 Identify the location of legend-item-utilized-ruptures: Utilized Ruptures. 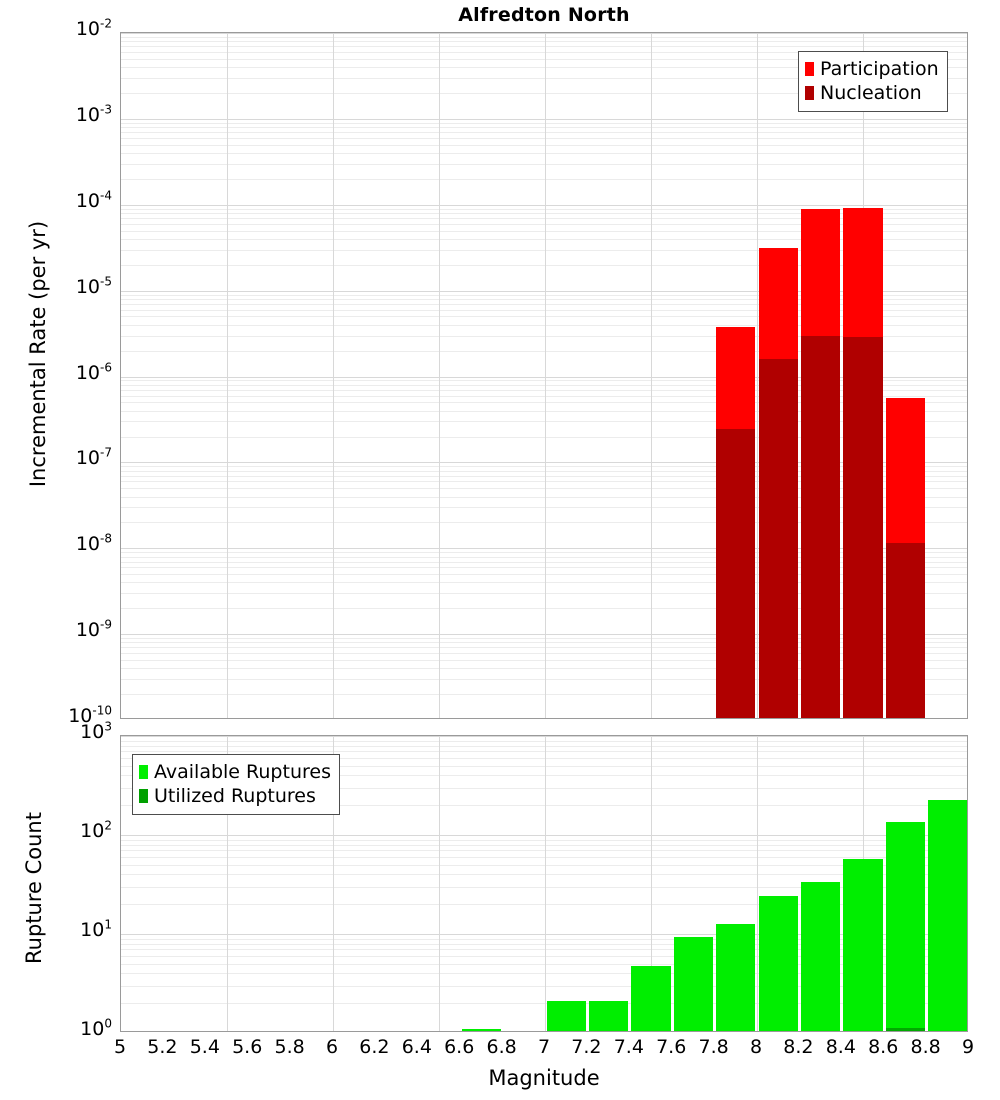
(235, 796).